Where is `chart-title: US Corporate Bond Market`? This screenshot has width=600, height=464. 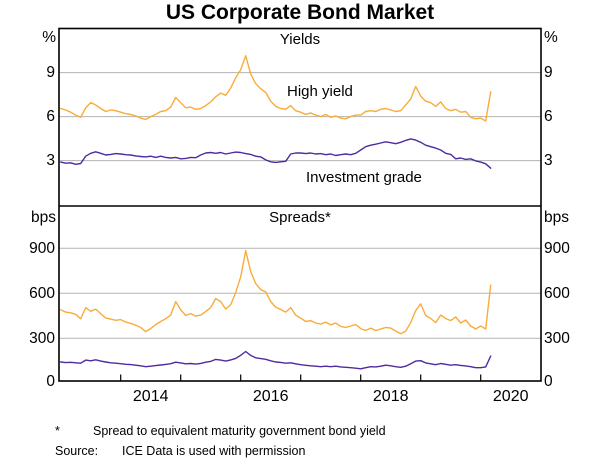
chart-title: US Corporate Bond Market is located at coordinates (300, 12).